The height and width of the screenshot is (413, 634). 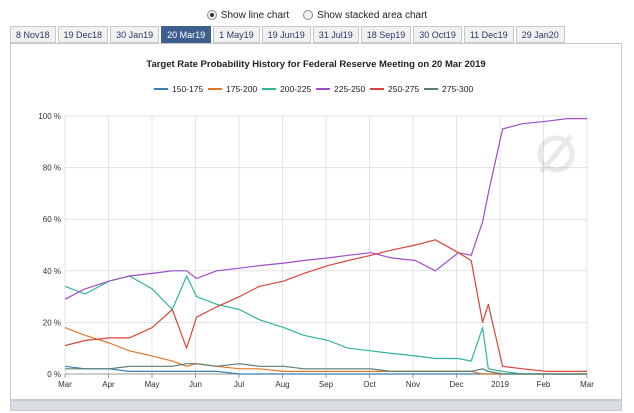 What do you see at coordinates (49, 116) in the screenshot?
I see `y-tick-label: 100 %` at bounding box center [49, 116].